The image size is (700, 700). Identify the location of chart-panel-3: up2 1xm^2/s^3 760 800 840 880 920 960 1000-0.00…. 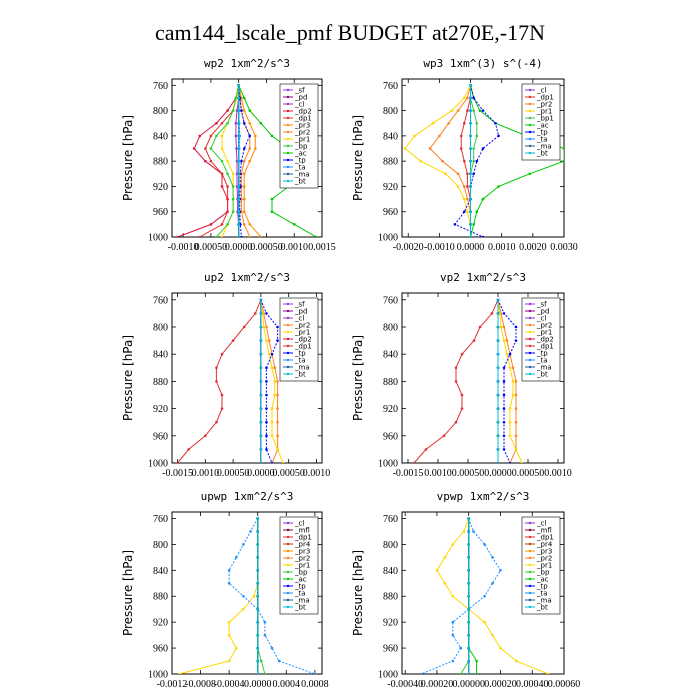
(225, 375).